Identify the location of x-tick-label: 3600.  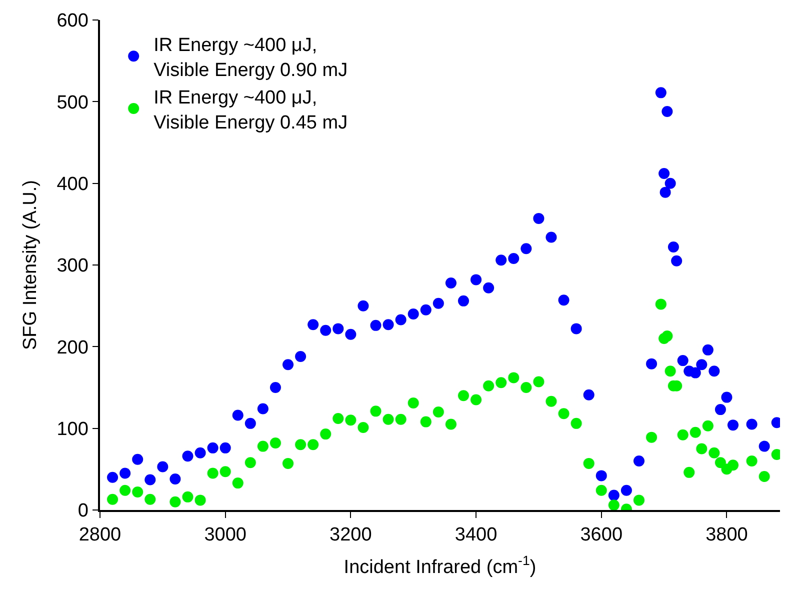
(601, 535).